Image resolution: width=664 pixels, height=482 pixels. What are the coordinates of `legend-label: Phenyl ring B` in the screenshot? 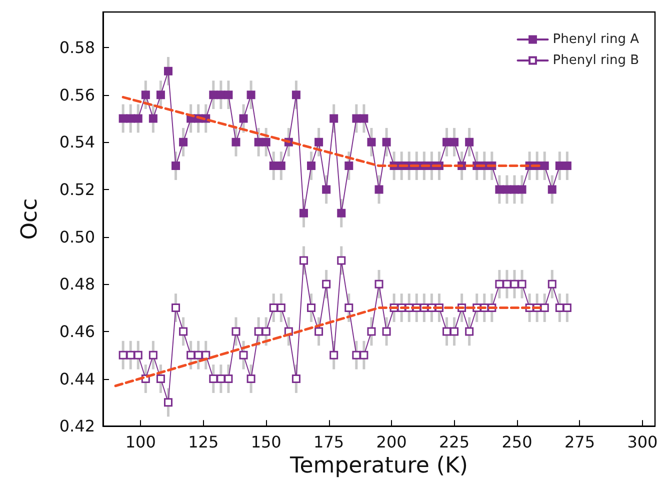 It's located at (596, 60).